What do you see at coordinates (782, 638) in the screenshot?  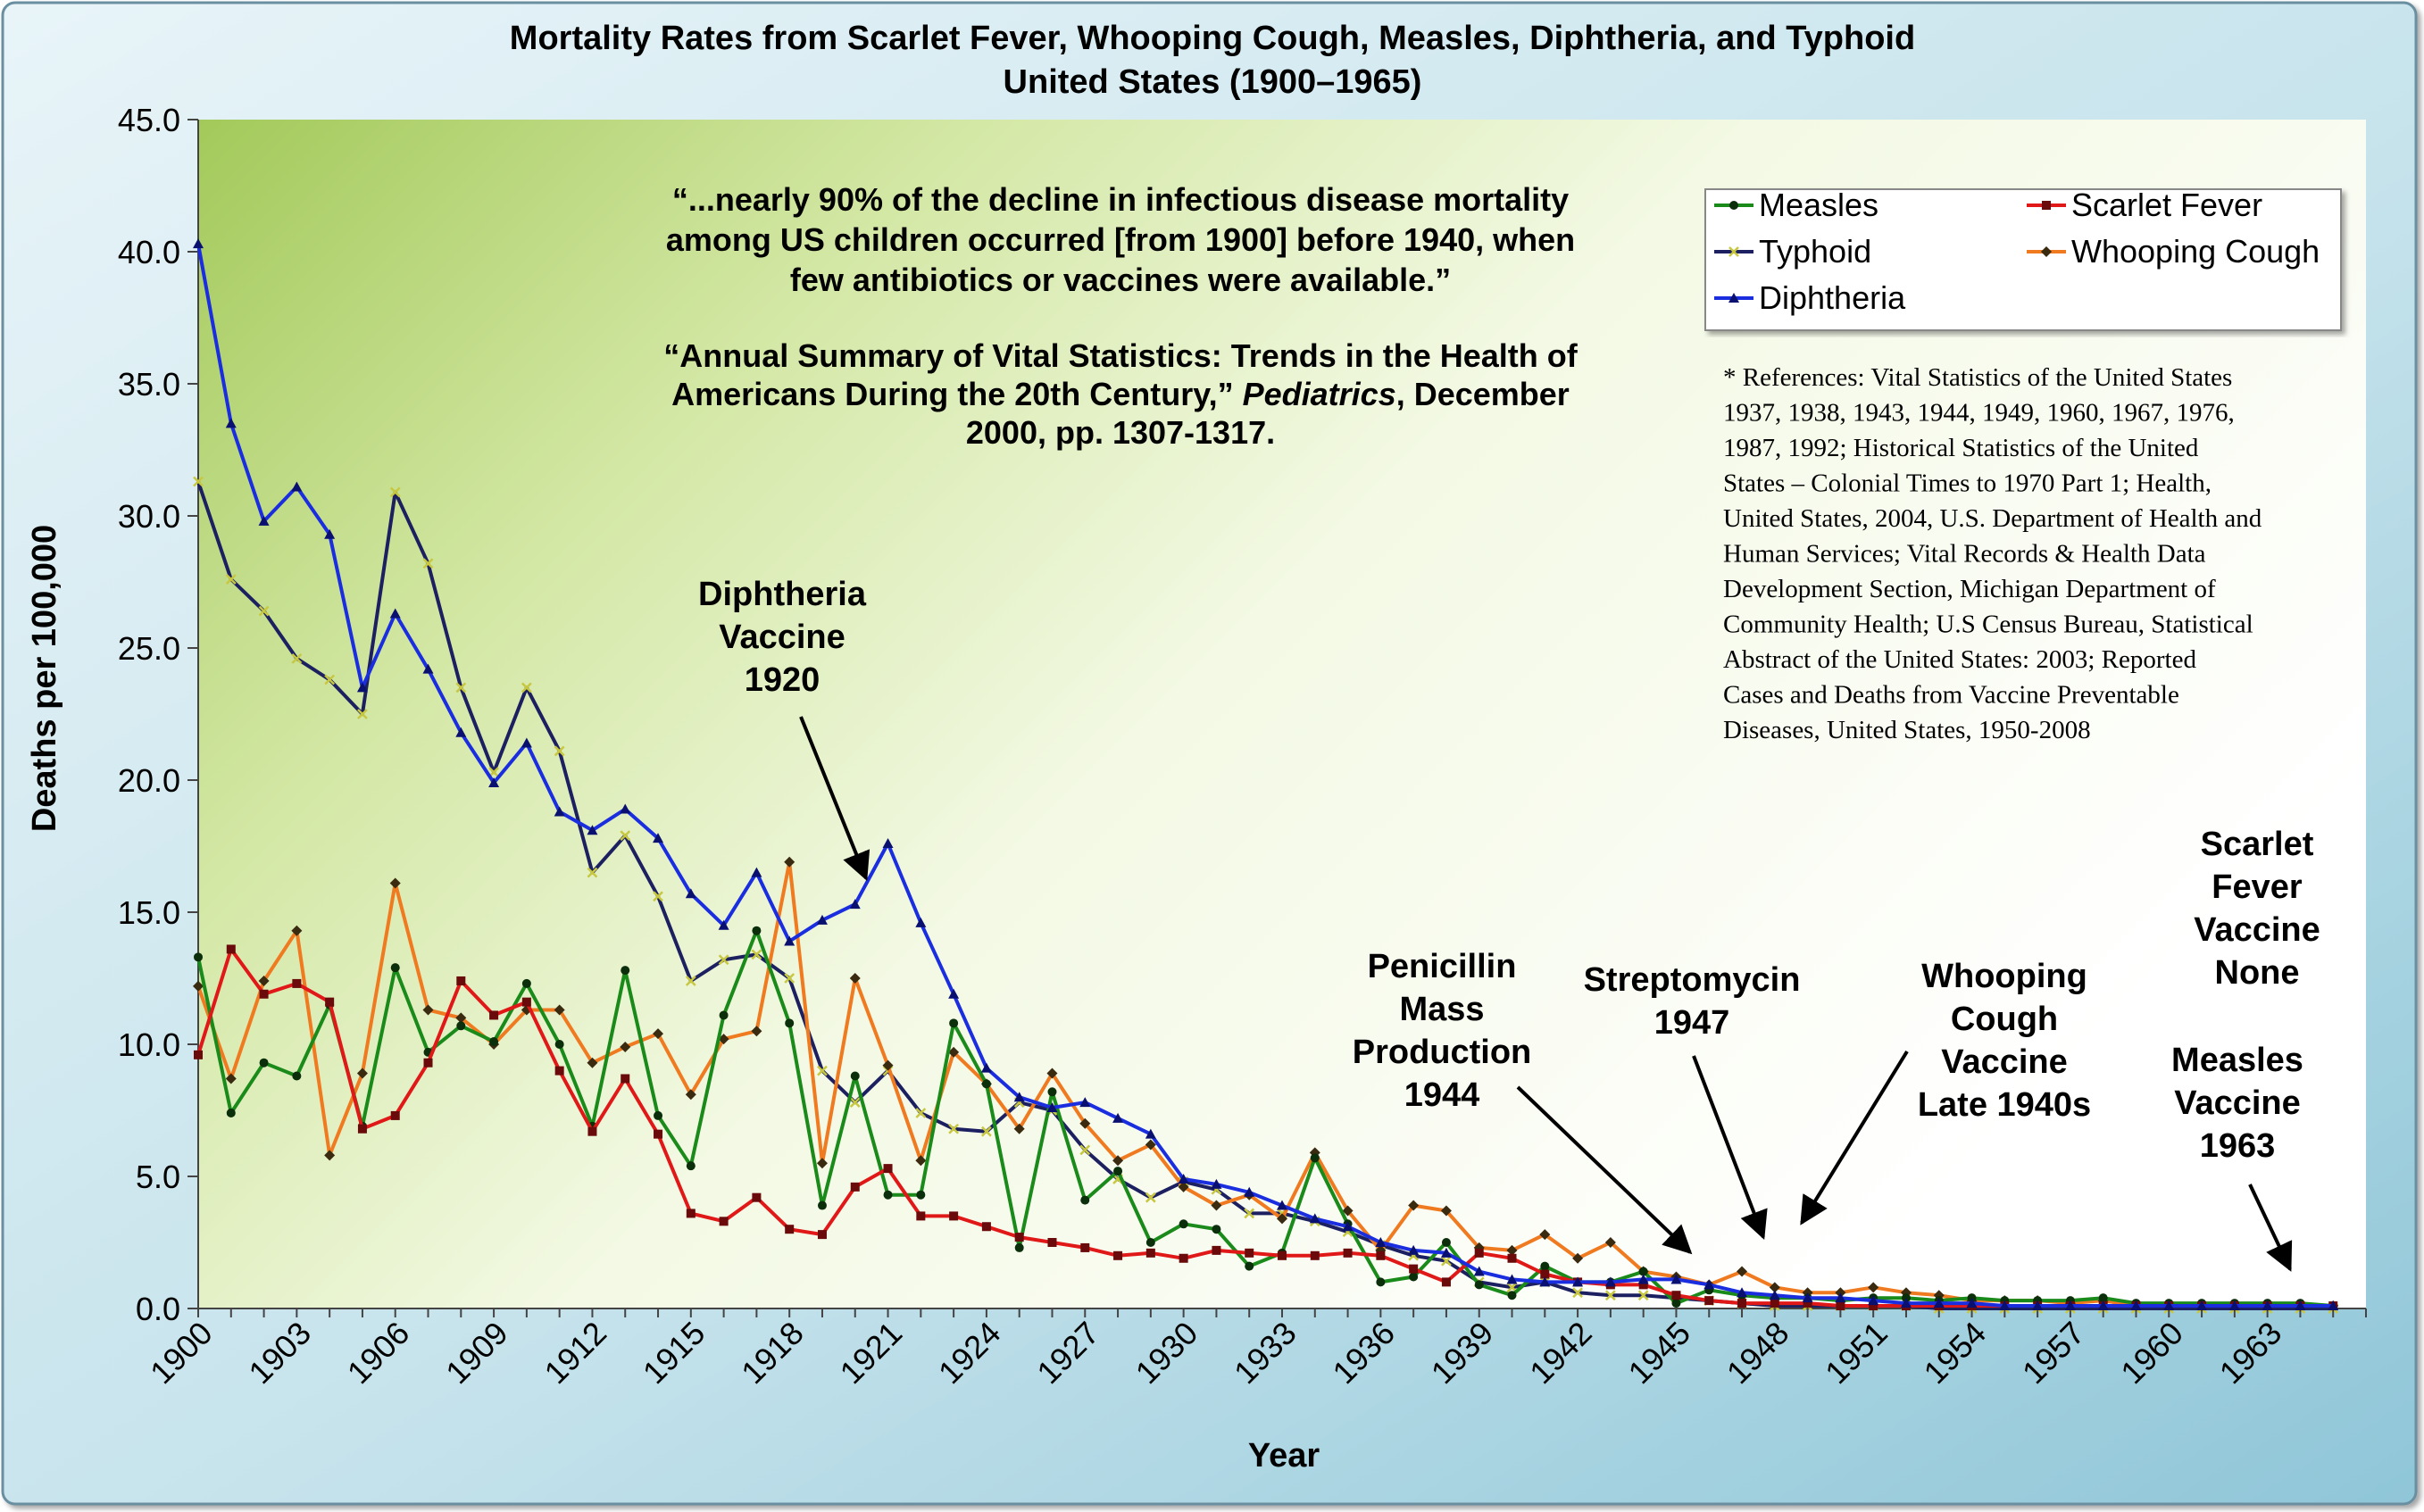 I see `annotation-diphtheria-vaccine: Diphtheria Vaccine 1920` at bounding box center [782, 638].